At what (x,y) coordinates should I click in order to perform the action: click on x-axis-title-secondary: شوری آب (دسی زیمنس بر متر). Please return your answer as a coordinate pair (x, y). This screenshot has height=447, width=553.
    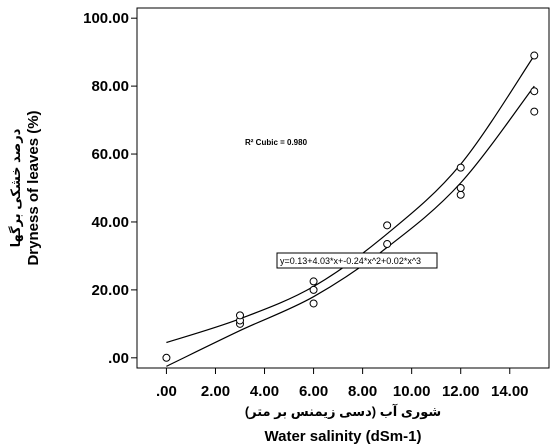
    Looking at the image, I should click on (343, 411).